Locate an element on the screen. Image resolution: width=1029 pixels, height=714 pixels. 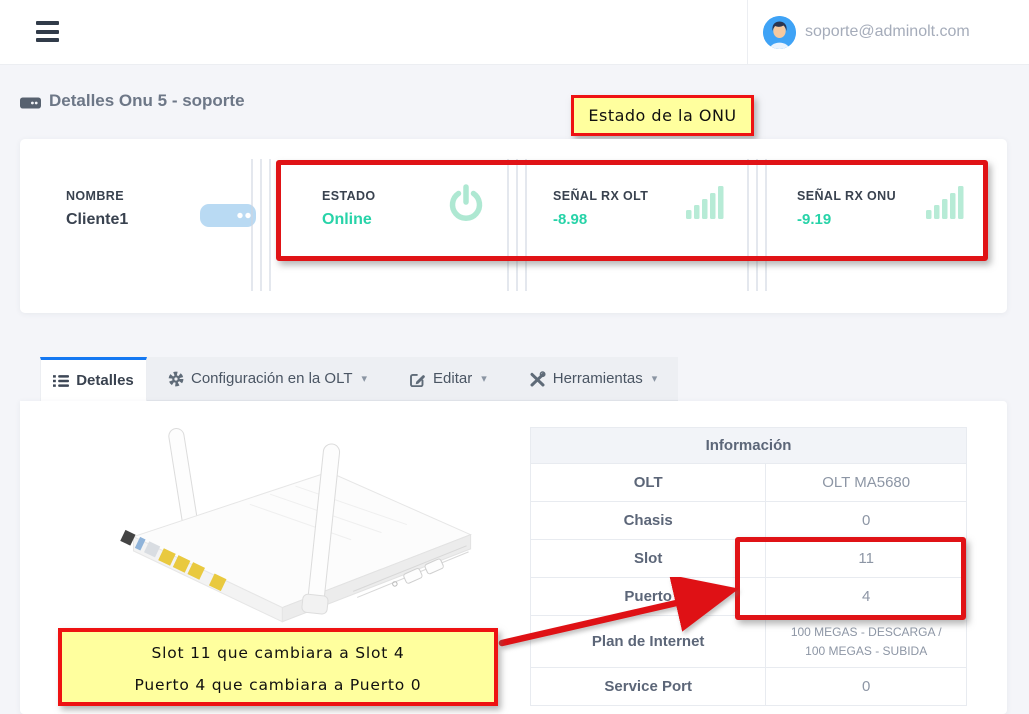
tab-detalles: Detalles is located at coordinates (93, 379).